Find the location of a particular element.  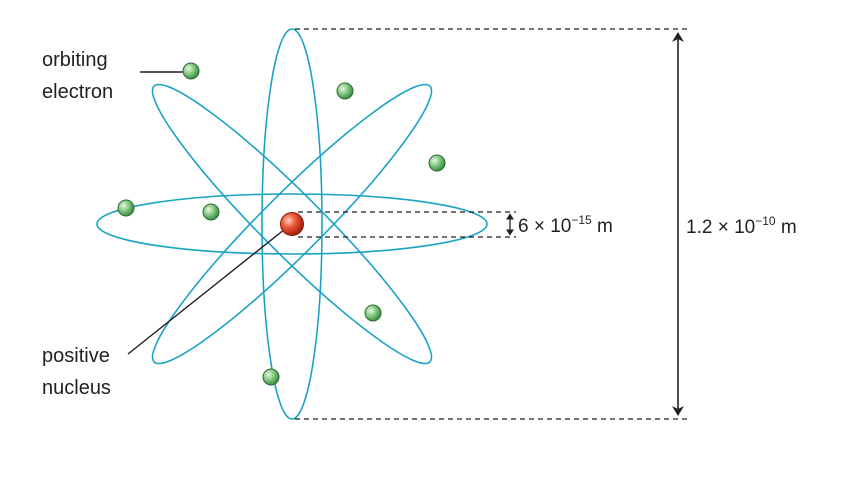

nucleus is located at coordinates (292, 224).